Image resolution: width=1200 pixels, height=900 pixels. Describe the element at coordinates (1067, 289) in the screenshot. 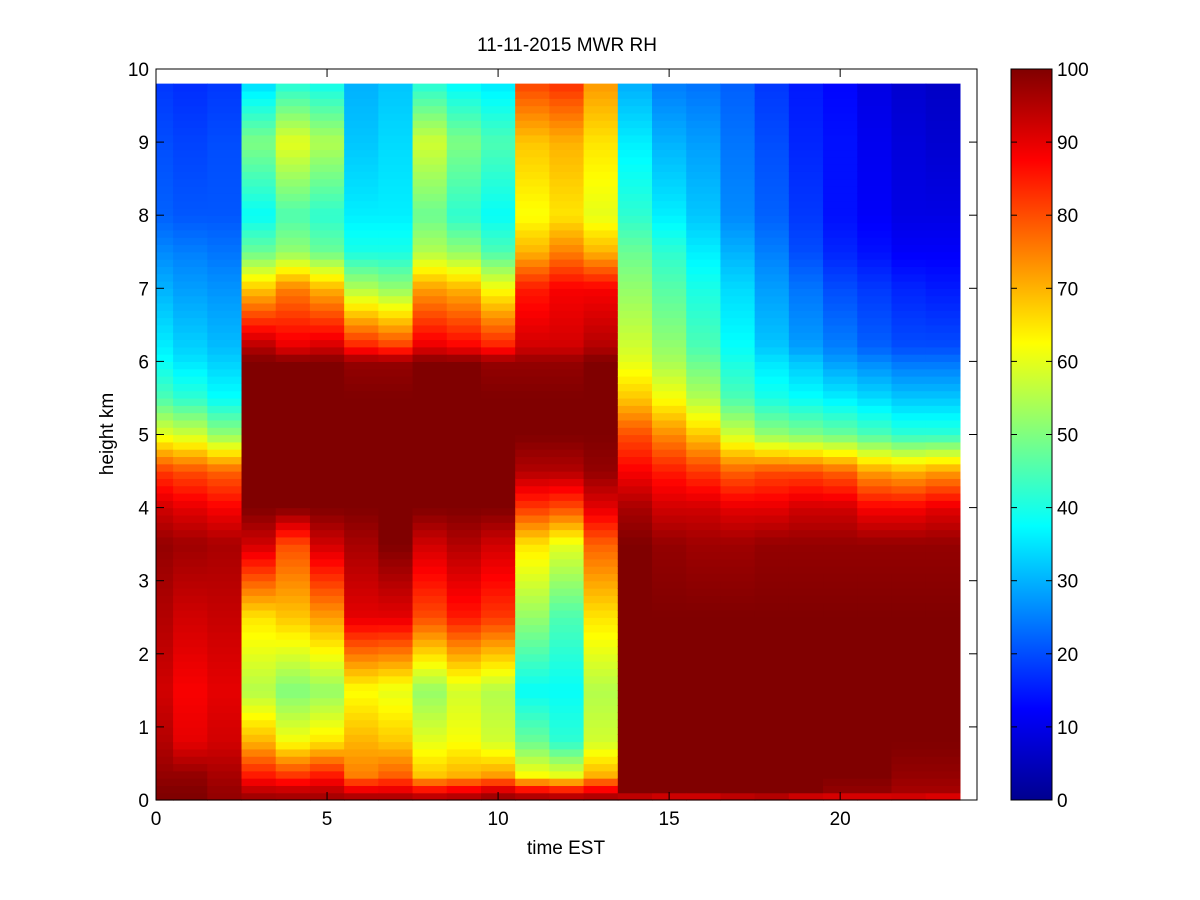

I see `colorbar-tick-label: 70` at that location.